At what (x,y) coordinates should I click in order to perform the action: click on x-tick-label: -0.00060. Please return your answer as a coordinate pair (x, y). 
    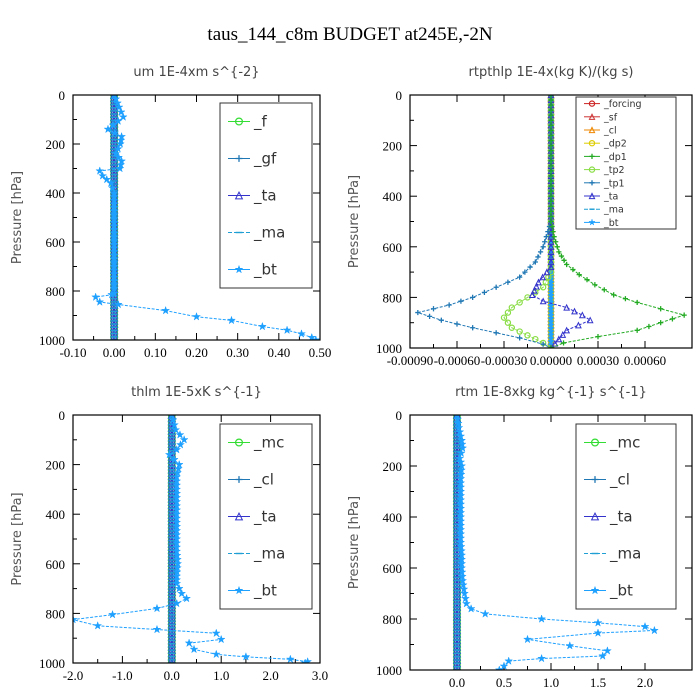
    Looking at the image, I should click on (457, 360).